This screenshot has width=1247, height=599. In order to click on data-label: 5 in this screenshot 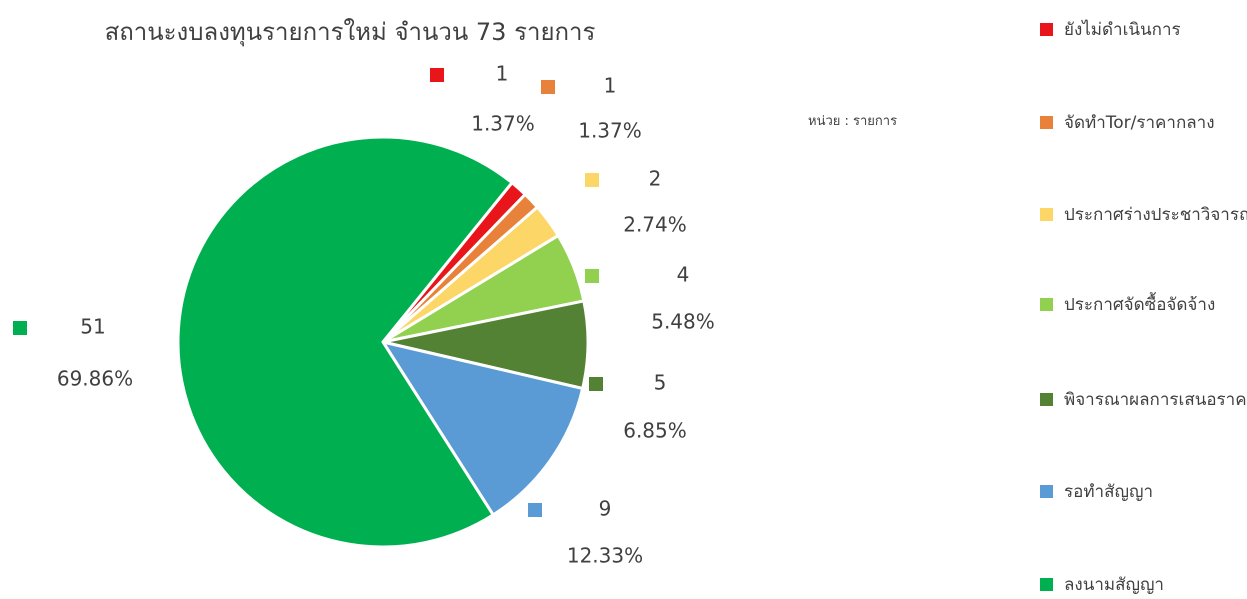, I will do `click(660, 383)`.